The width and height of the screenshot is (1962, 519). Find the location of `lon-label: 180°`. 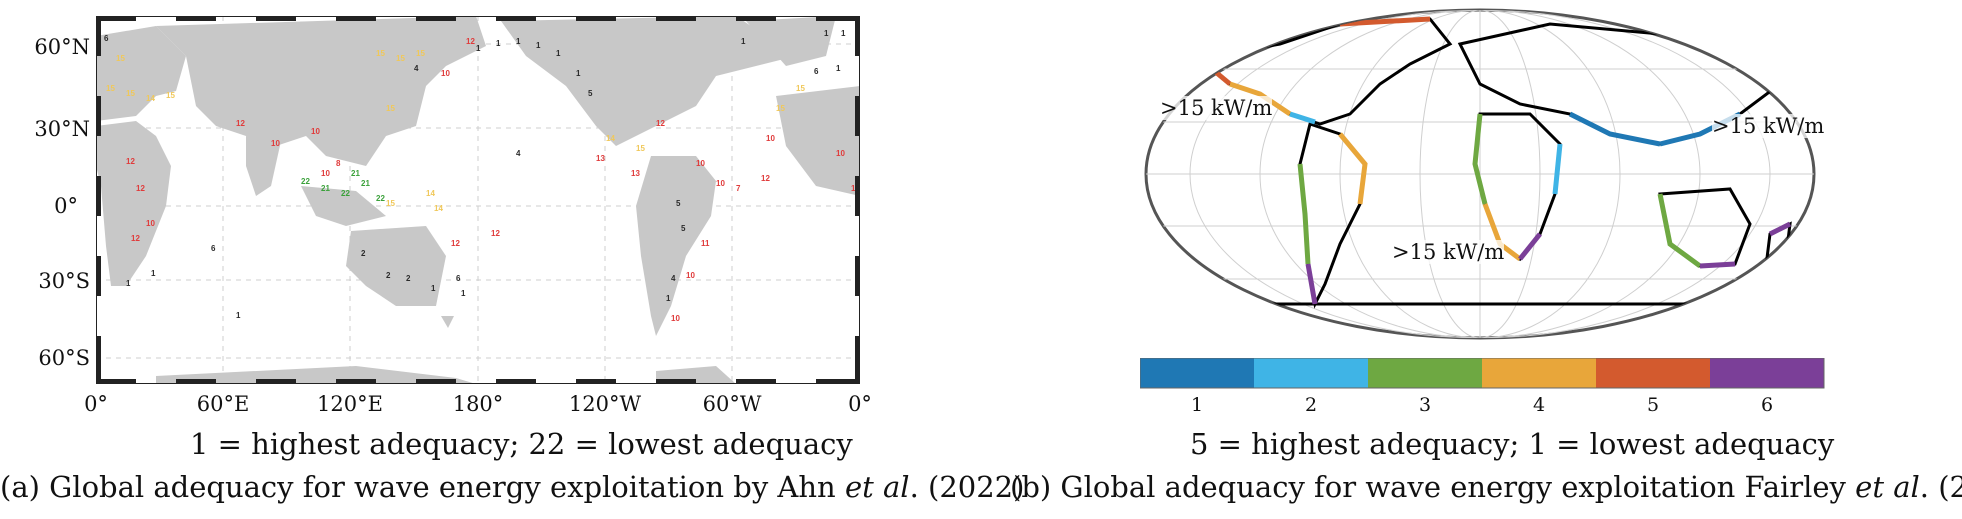

lon-label: 180° is located at coordinates (478, 404).